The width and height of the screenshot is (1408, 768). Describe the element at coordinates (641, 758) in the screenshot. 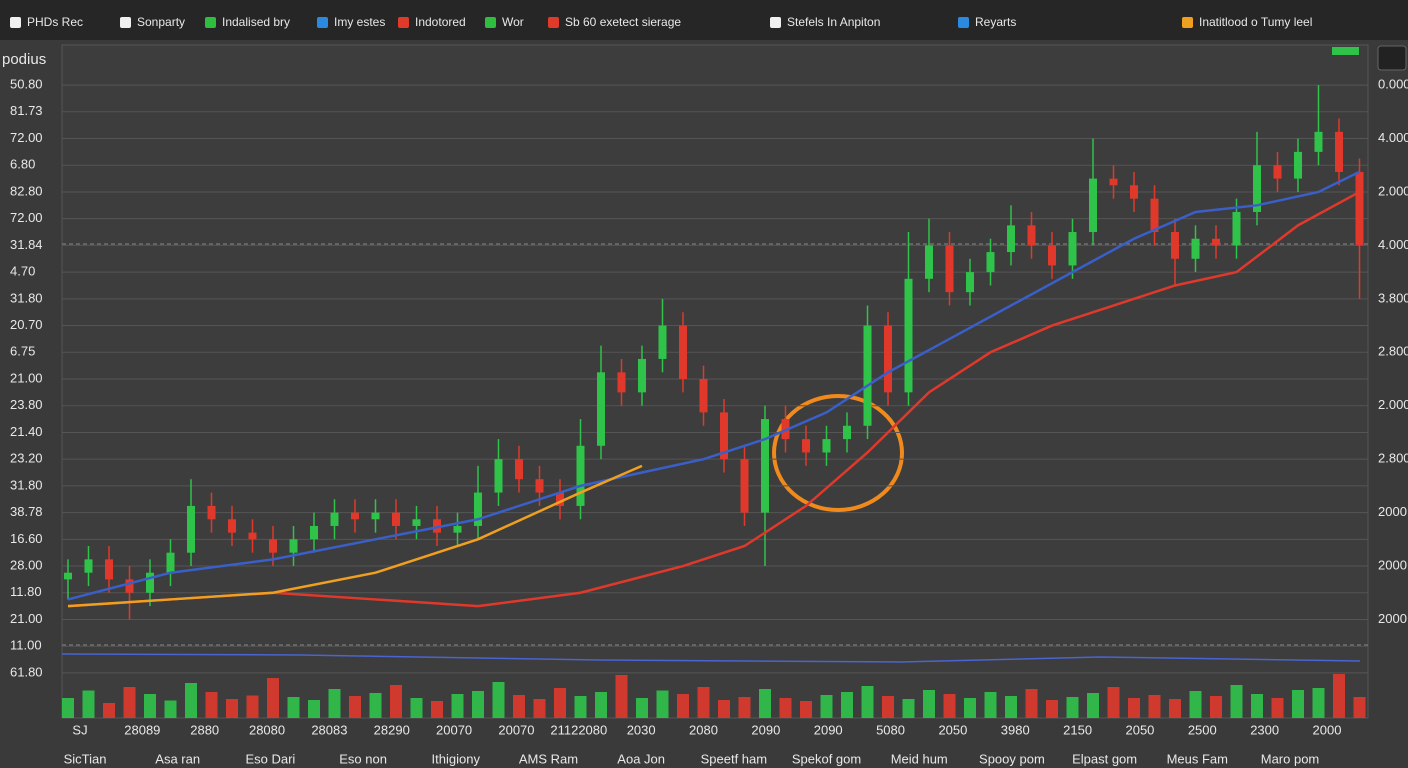

I see `x-sub-label: Aoa Jon` at that location.